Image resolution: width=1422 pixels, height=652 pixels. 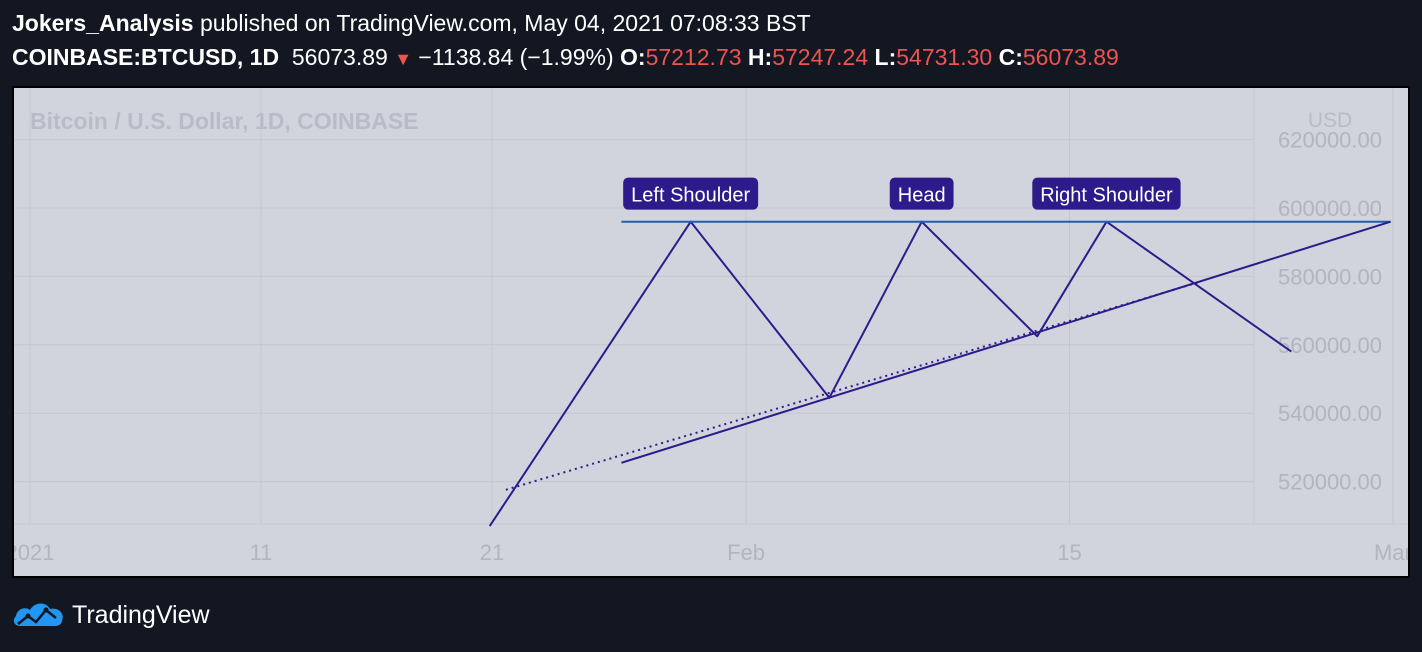 What do you see at coordinates (1010, 57) in the screenshot?
I see `close-label: C:` at bounding box center [1010, 57].